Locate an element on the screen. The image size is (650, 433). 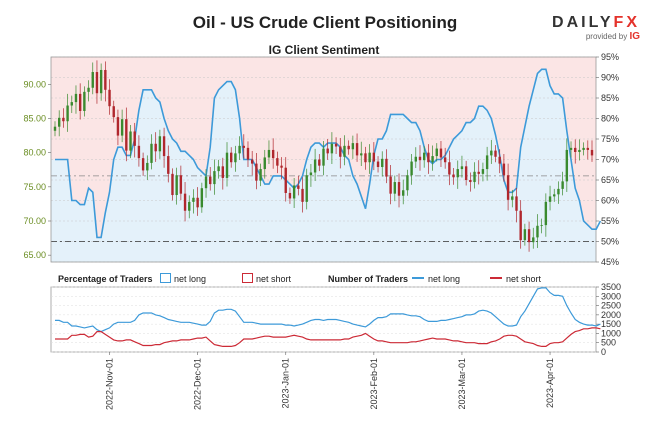
legend-num-title: Number of Traders is located at coordinates (368, 279).